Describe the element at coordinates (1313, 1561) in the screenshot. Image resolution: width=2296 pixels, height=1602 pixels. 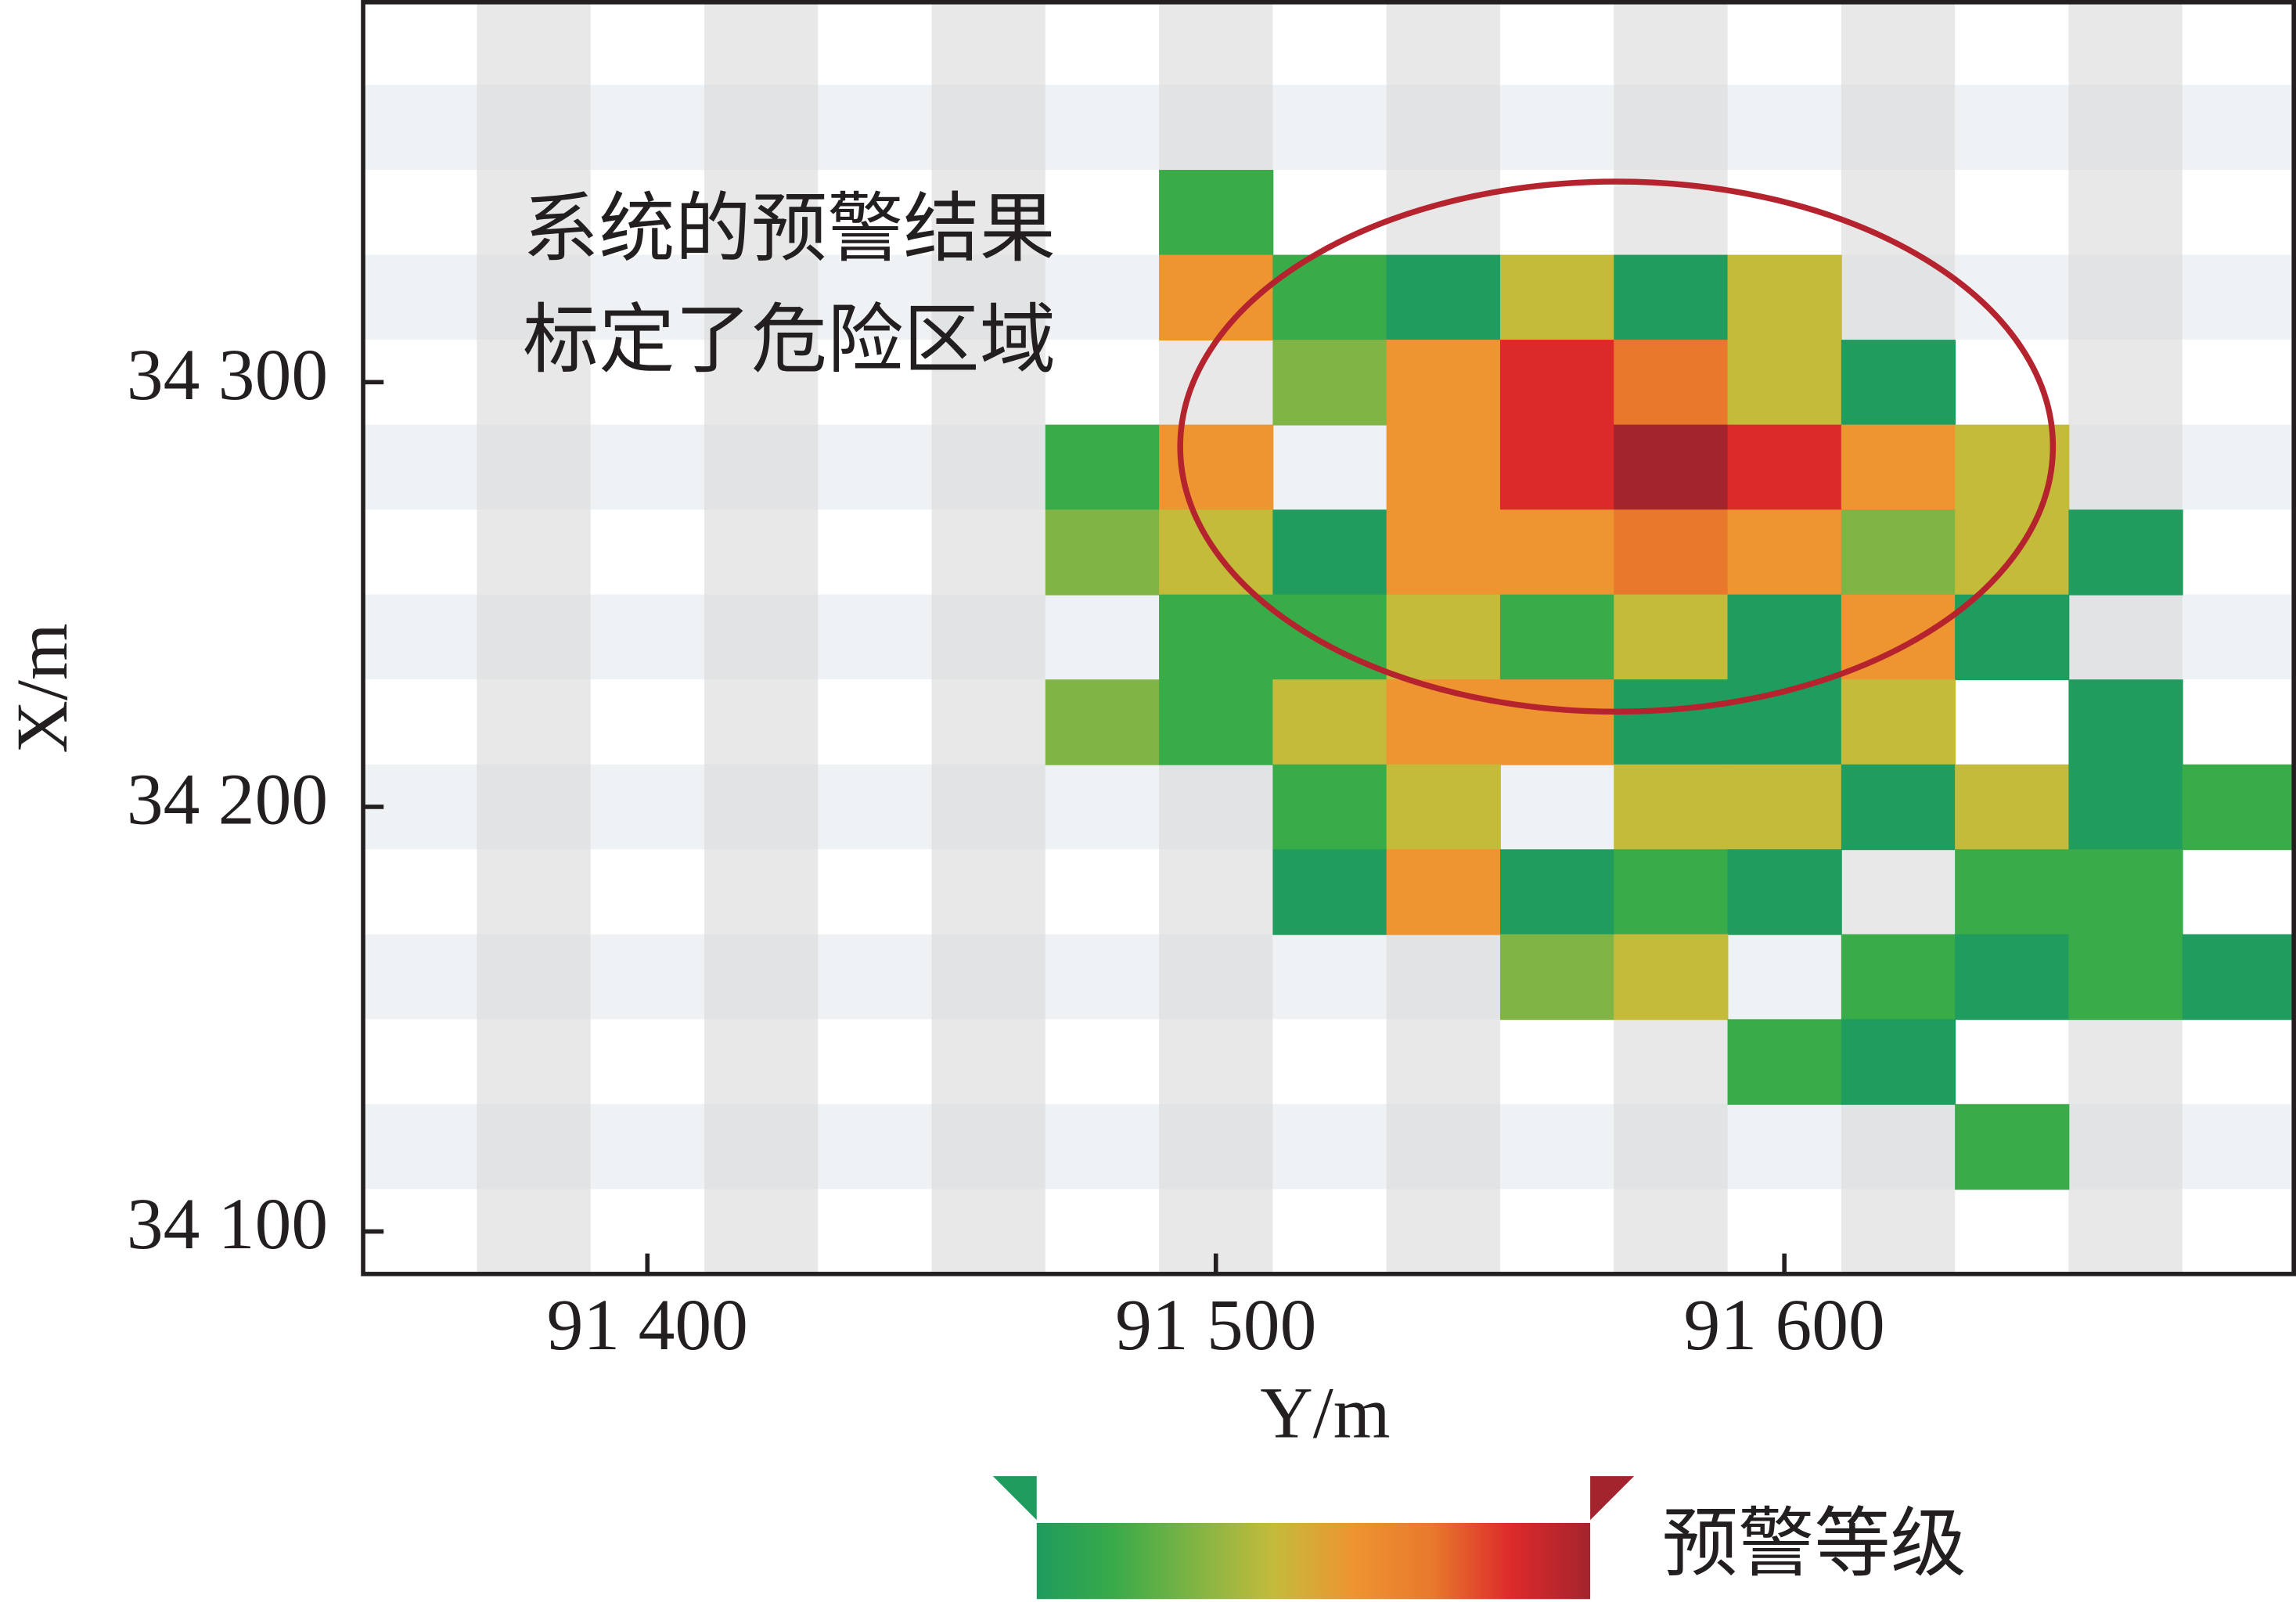
I see `colorbar` at that location.